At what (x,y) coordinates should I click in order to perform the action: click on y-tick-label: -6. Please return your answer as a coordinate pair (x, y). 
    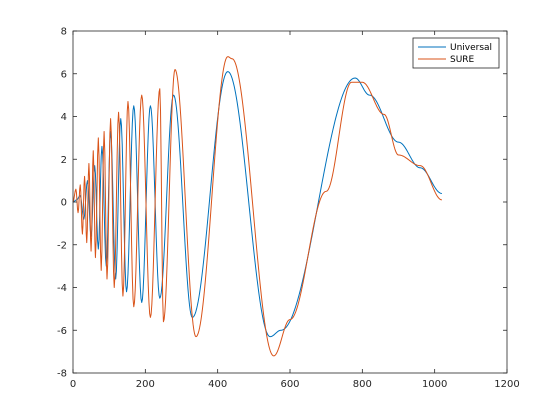
    Looking at the image, I should click on (62, 331).